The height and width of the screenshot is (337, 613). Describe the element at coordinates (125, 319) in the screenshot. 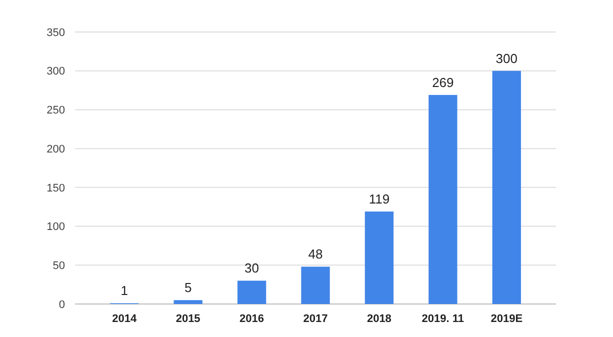

I see `x-tick-label: 2014` at that location.